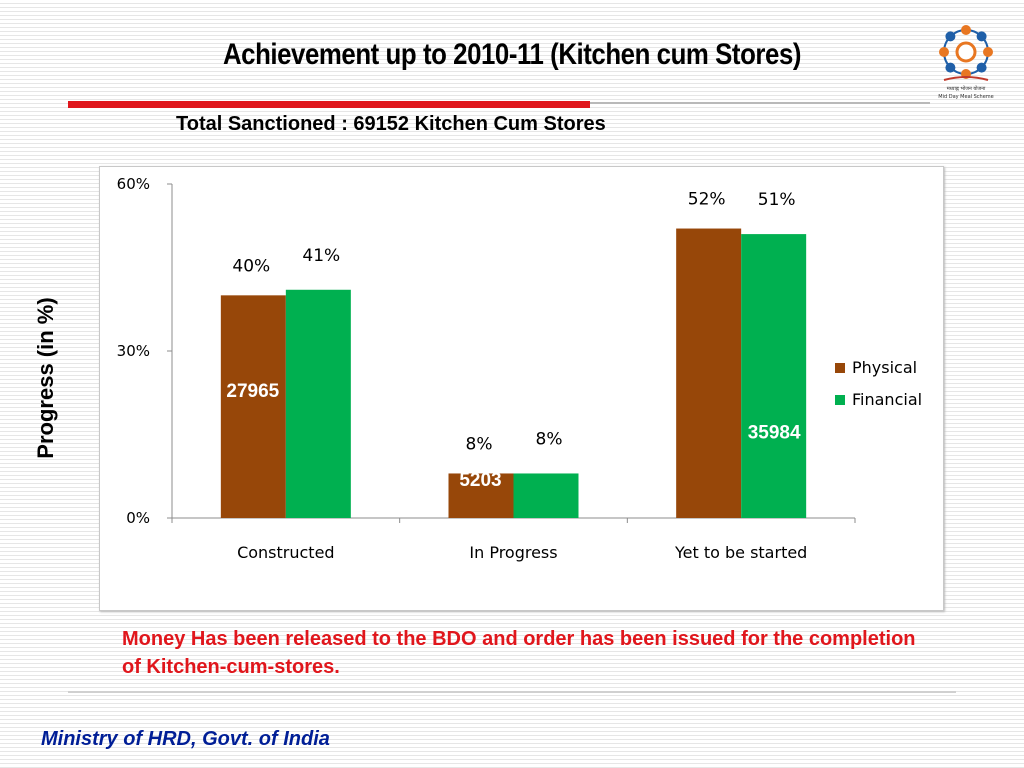  Describe the element at coordinates (966, 62) in the screenshot. I see `mid-day-meal-logo: मध्याह्न भोजन योजना Mid Day Meal Scheme` at that location.